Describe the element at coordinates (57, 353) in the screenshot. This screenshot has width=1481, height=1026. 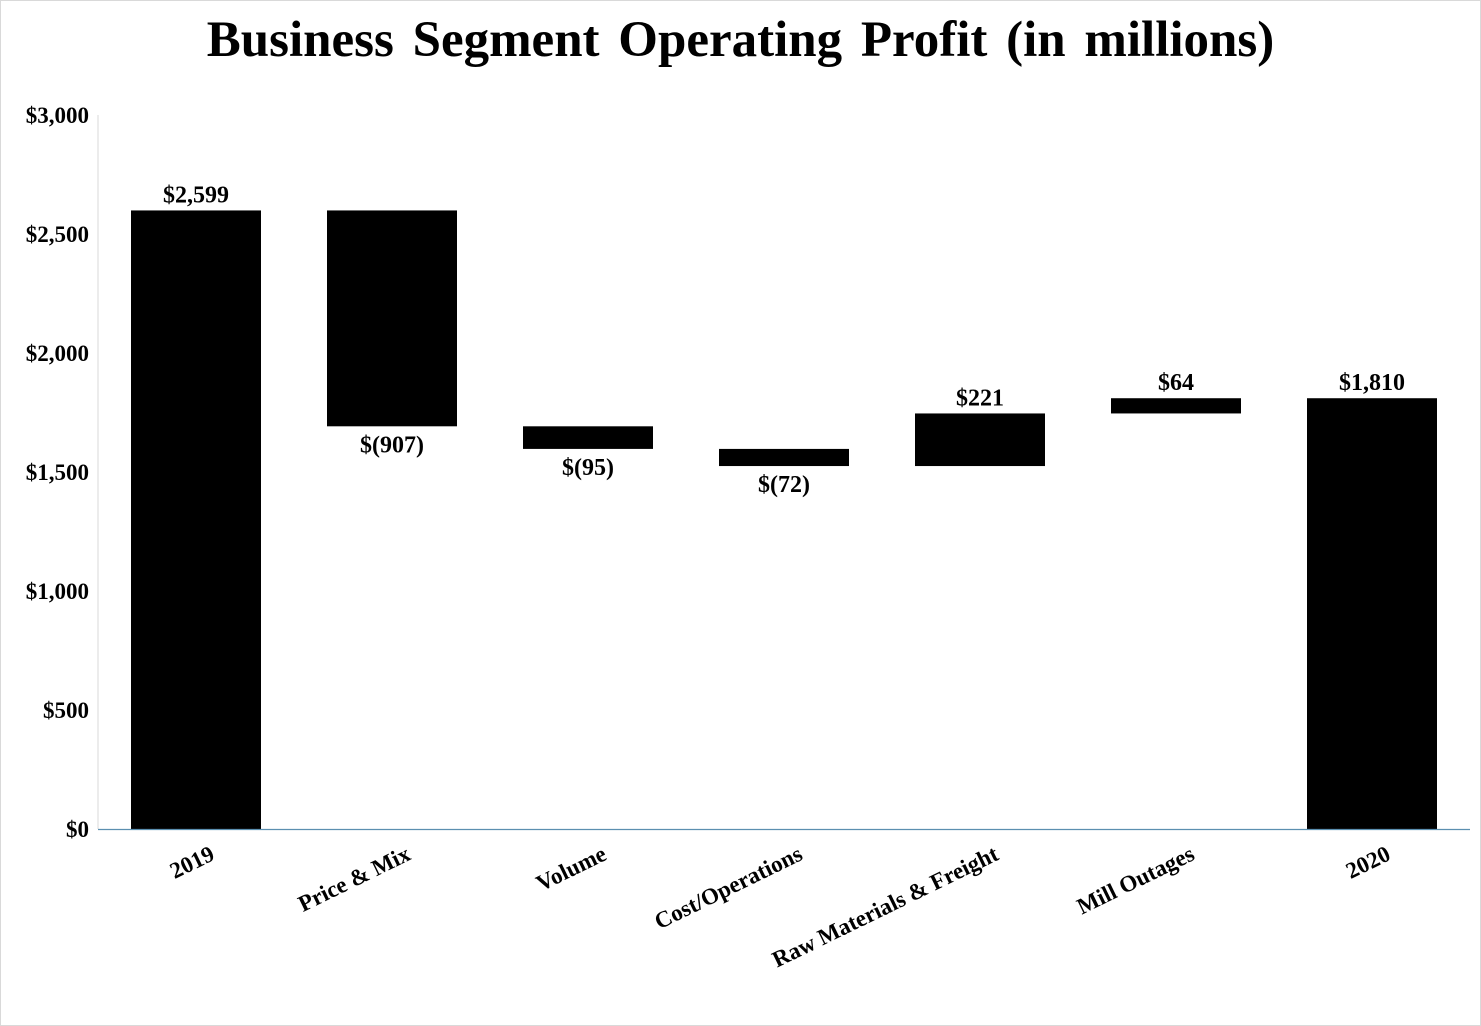
I see `y-tick-label: $2,000` at that location.